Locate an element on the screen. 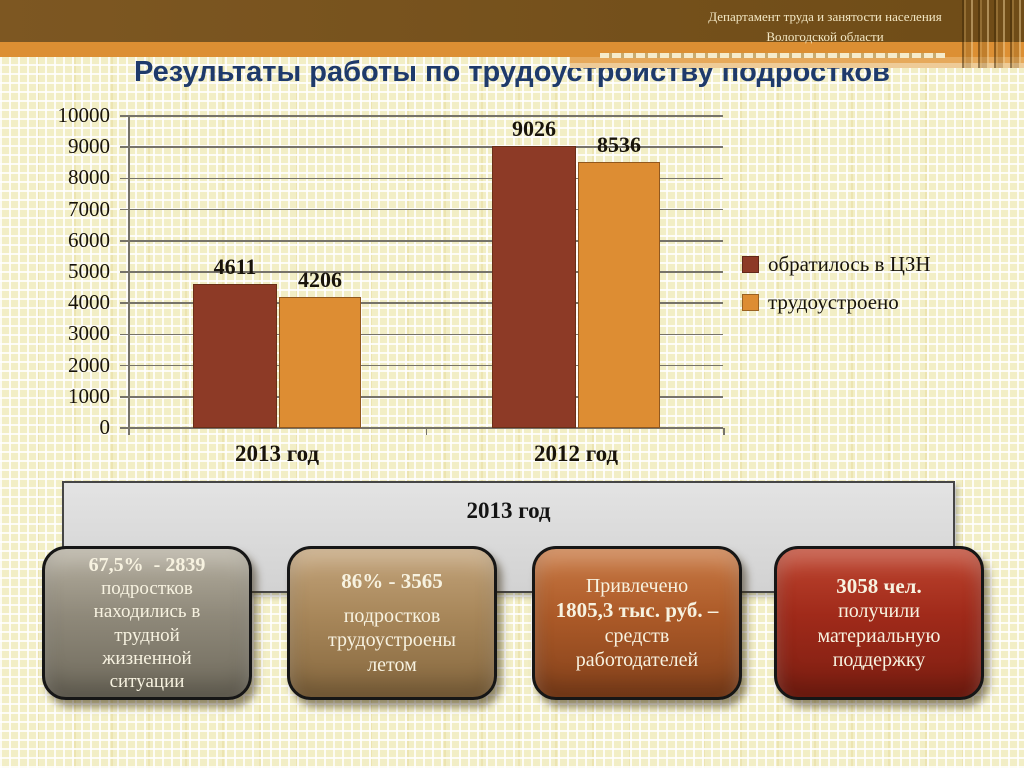 The height and width of the screenshot is (768, 1024). callout-line: находились в is located at coordinates (147, 612).